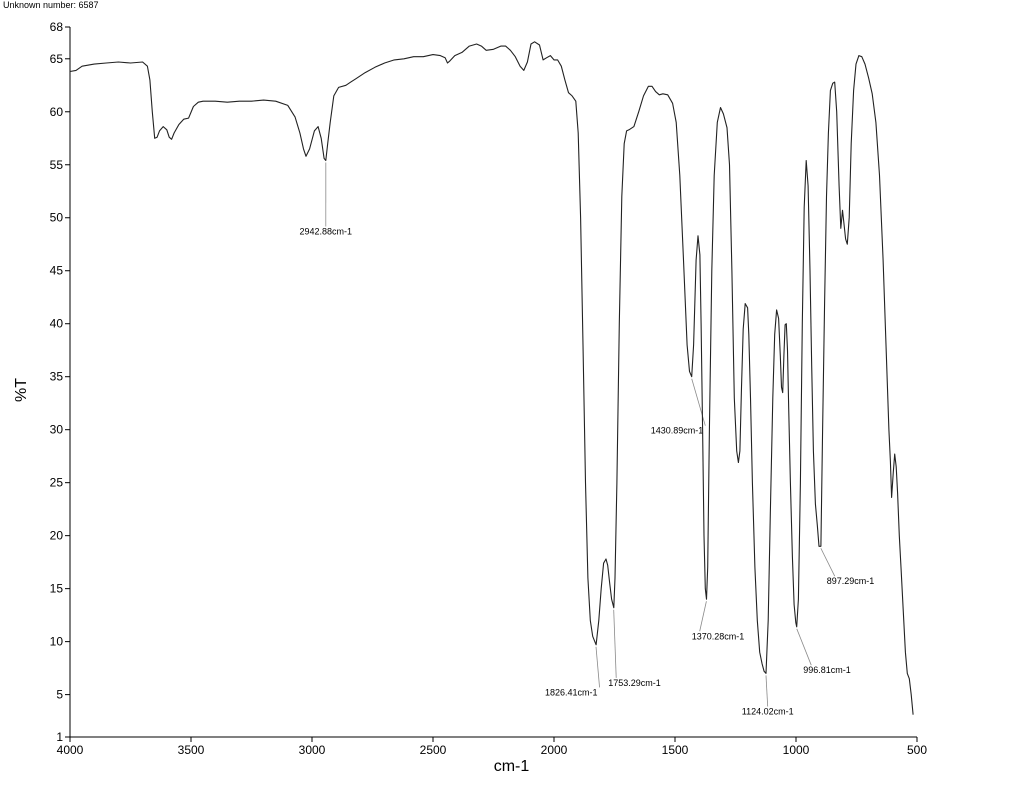 The width and height of the screenshot is (1024, 791). I want to click on y-axis-label: %T, so click(21, 390).